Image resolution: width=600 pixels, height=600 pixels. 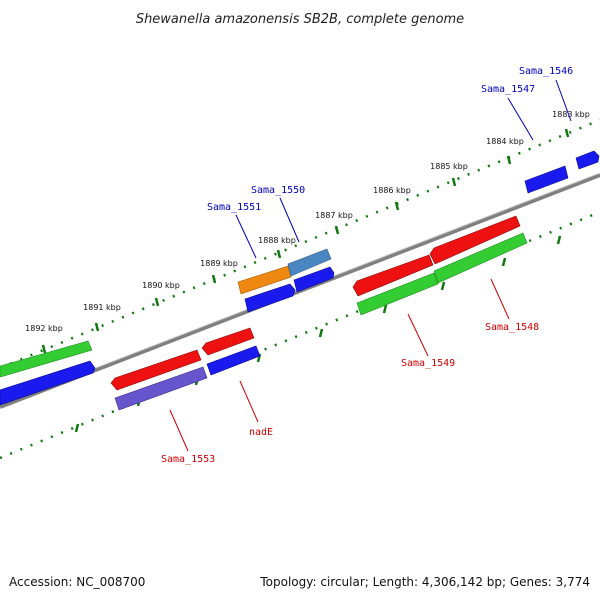 What do you see at coordinates (475, 240) in the screenshot?
I see `gene-feature-sama-1548-red` at bounding box center [475, 240].